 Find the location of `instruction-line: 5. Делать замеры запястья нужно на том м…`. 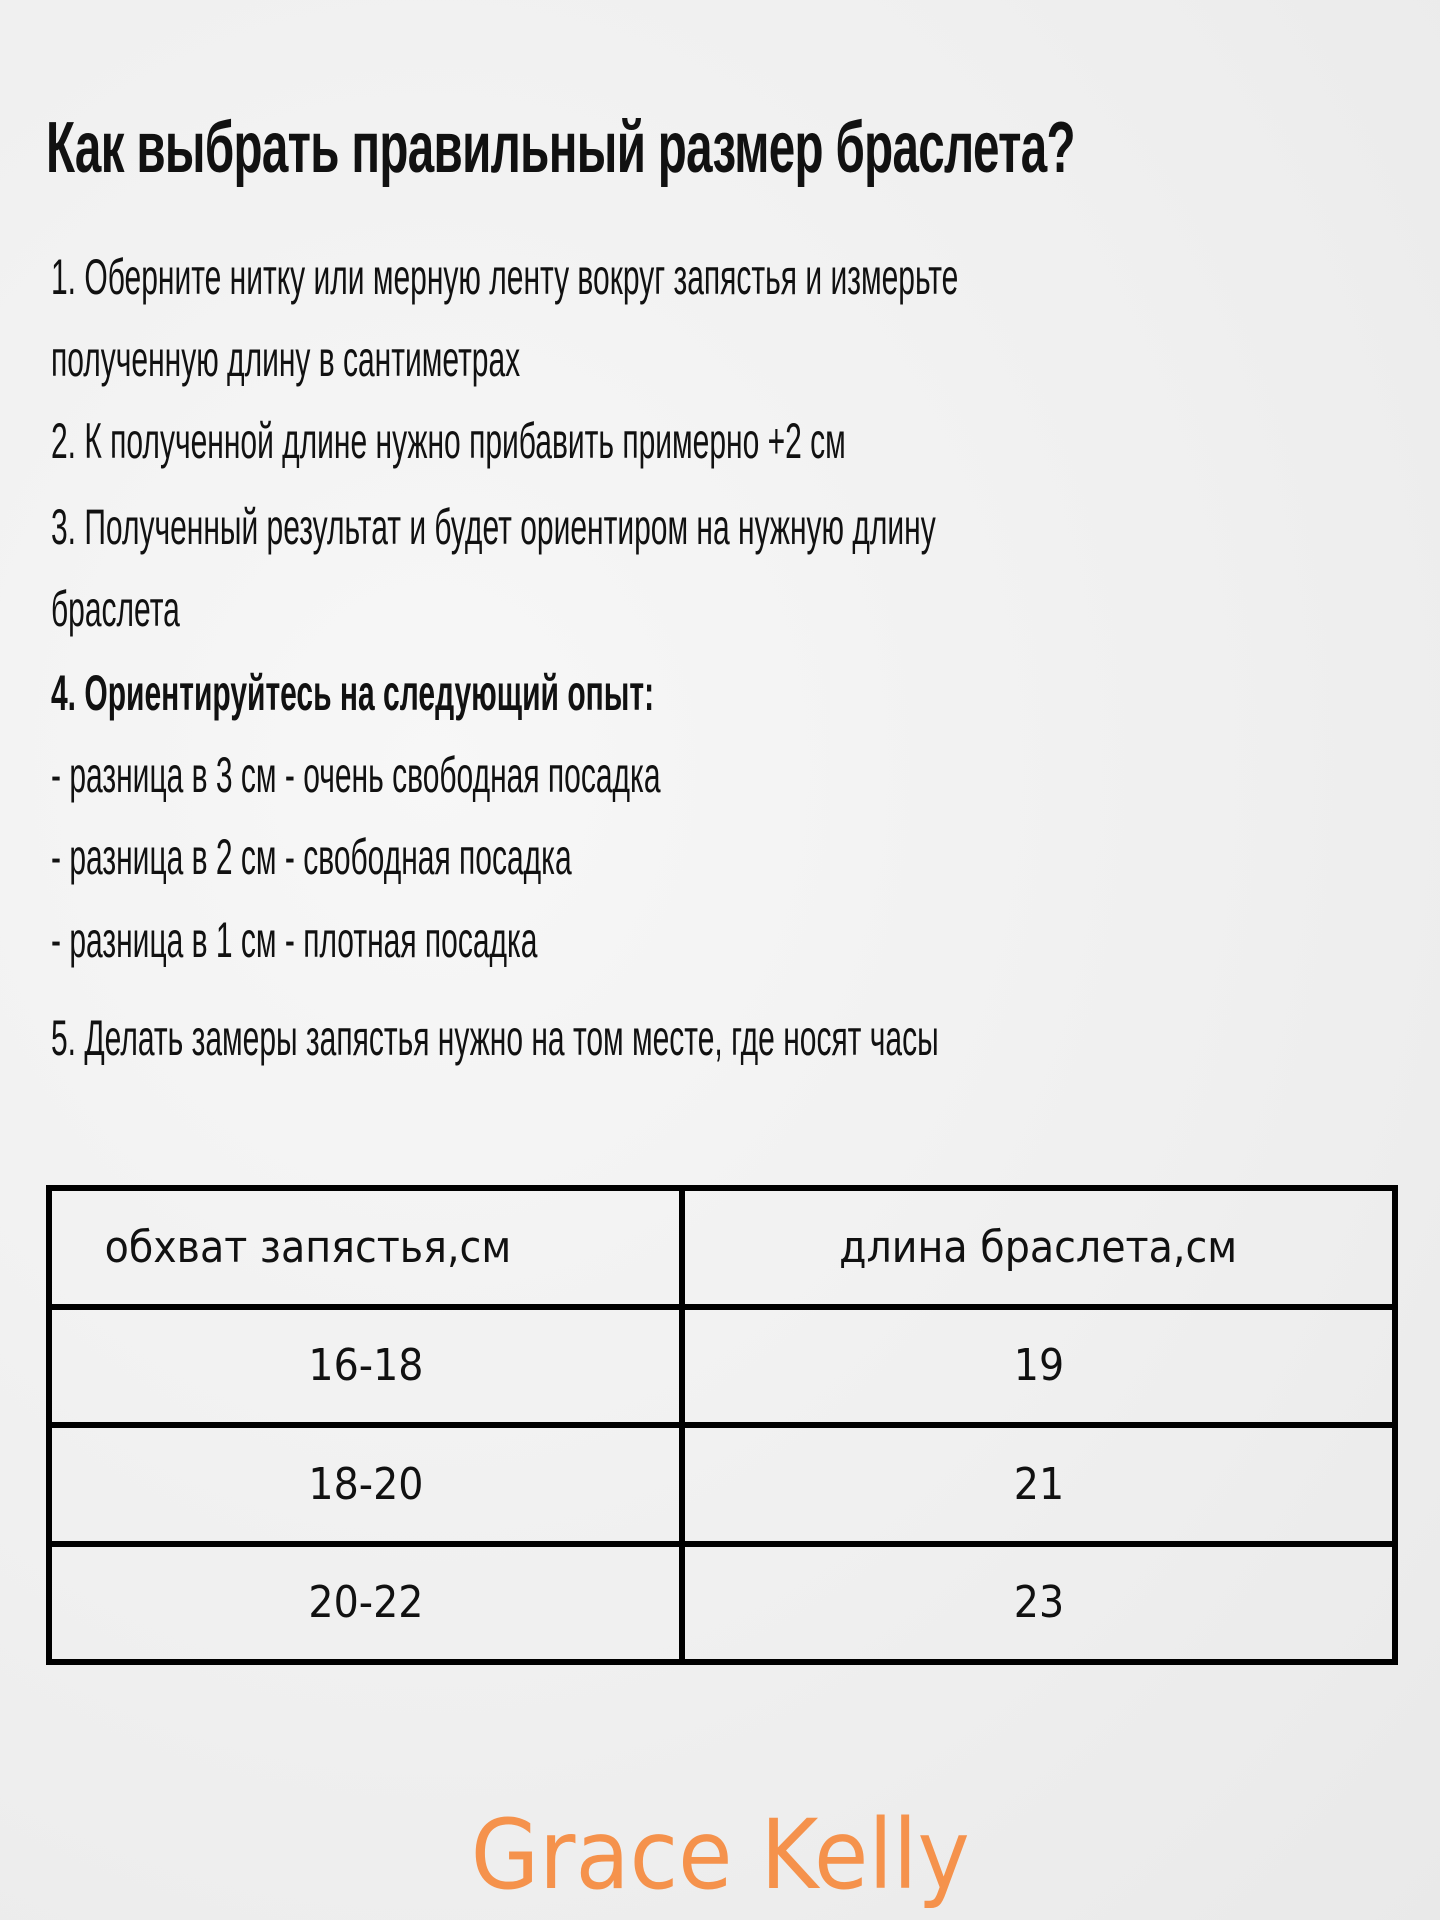

instruction-line: 5. Делать замеры запястья нужно на том м… is located at coordinates (495, 1038).